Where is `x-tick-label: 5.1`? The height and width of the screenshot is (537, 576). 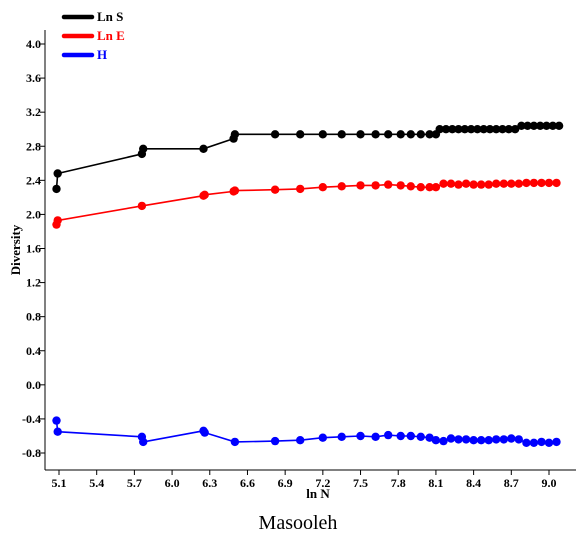 x-tick-label: 5.1 is located at coordinates (59, 483).